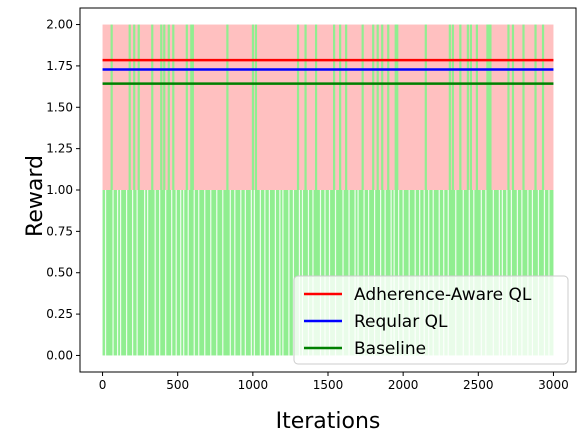  I want to click on legend-label: Reqular QL, so click(401, 322).